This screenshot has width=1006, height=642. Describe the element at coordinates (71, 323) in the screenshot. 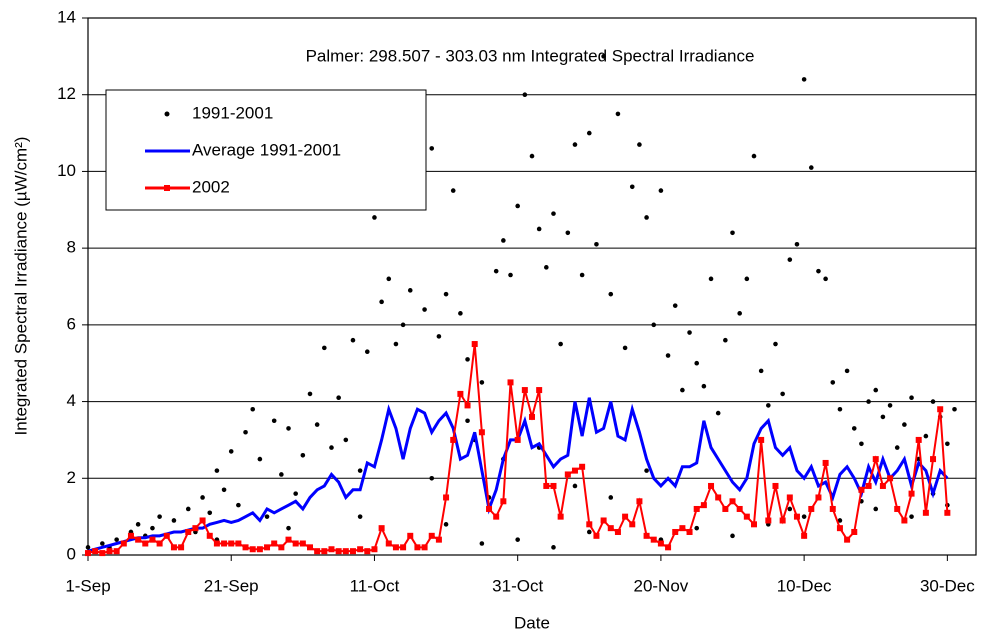

I see `y-tick-label: 6` at that location.